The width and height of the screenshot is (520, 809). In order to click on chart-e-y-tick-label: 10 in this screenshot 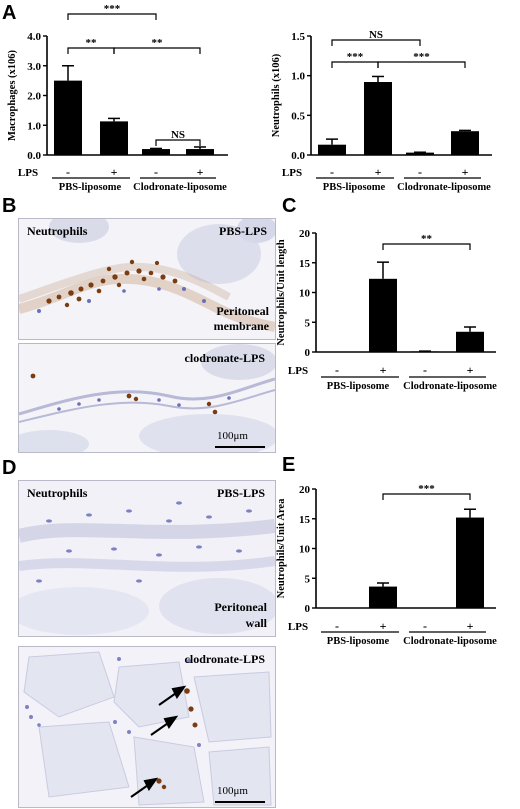, I will do `click(305, 550)`.